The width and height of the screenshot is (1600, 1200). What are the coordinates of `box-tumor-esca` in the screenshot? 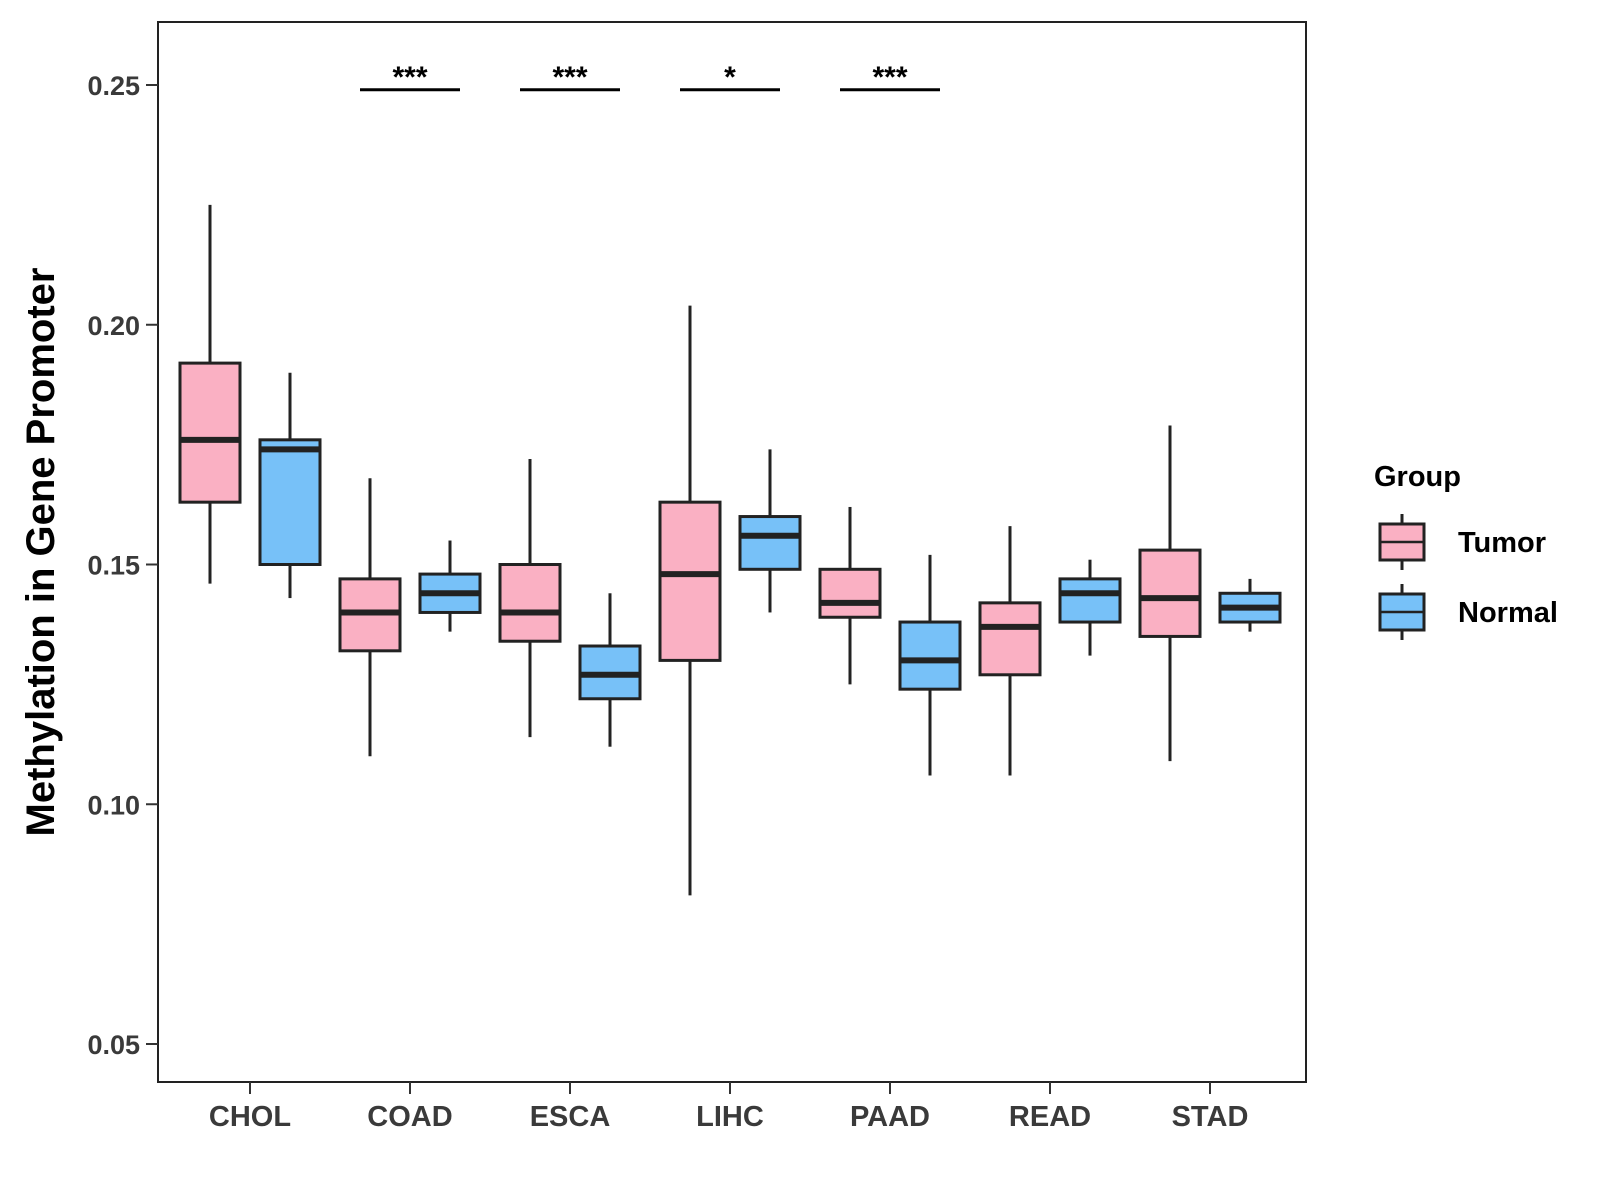 It's located at (530, 598).